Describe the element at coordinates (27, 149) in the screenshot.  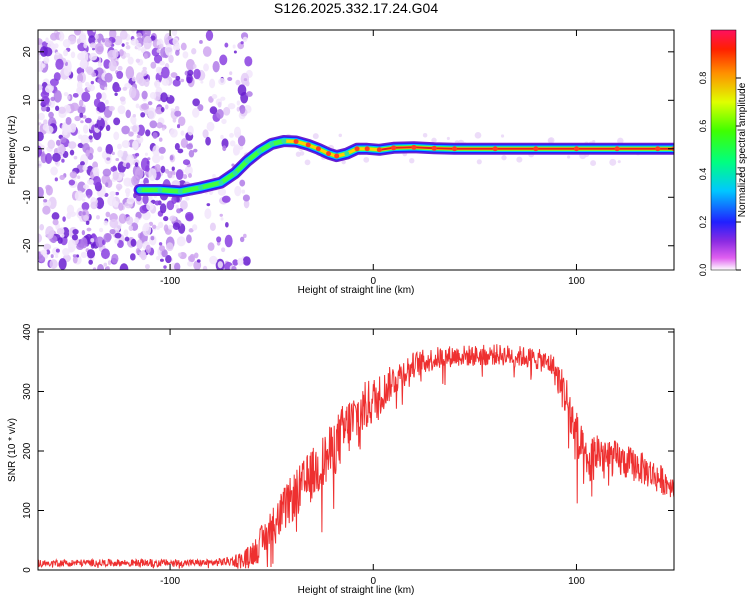
I see `top-ytick-label: 0` at that location.